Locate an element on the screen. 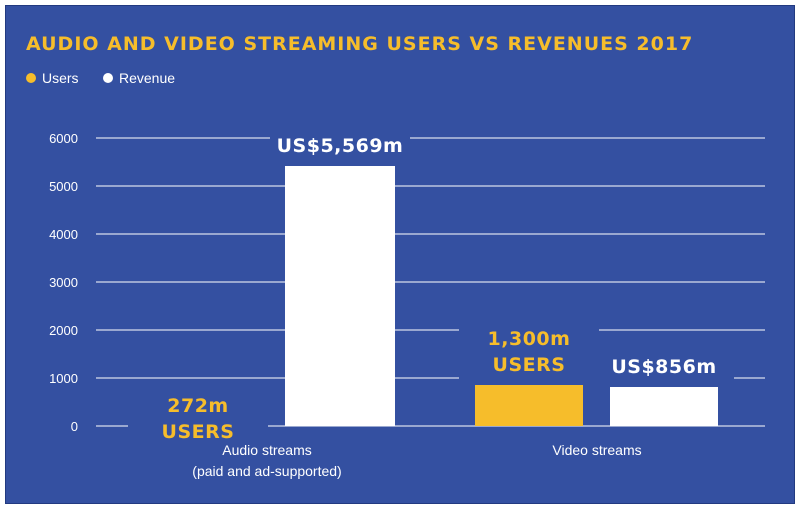 The width and height of the screenshot is (800, 509). data-label: US$5,569m is located at coordinates (340, 146).